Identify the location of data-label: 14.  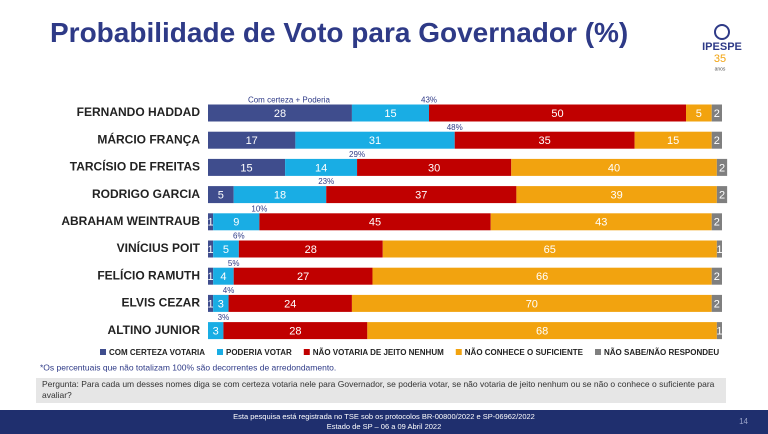
(321, 168).